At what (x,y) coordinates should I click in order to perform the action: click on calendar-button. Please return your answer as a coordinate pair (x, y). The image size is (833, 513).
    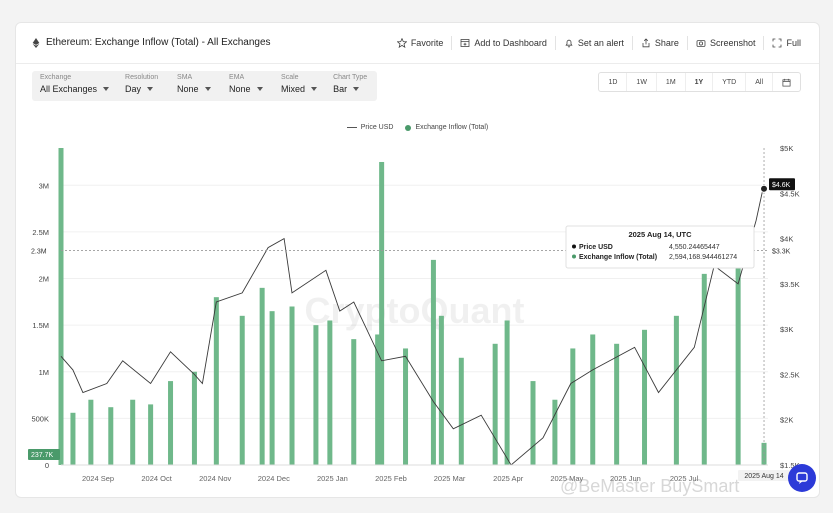
    Looking at the image, I should click on (786, 82).